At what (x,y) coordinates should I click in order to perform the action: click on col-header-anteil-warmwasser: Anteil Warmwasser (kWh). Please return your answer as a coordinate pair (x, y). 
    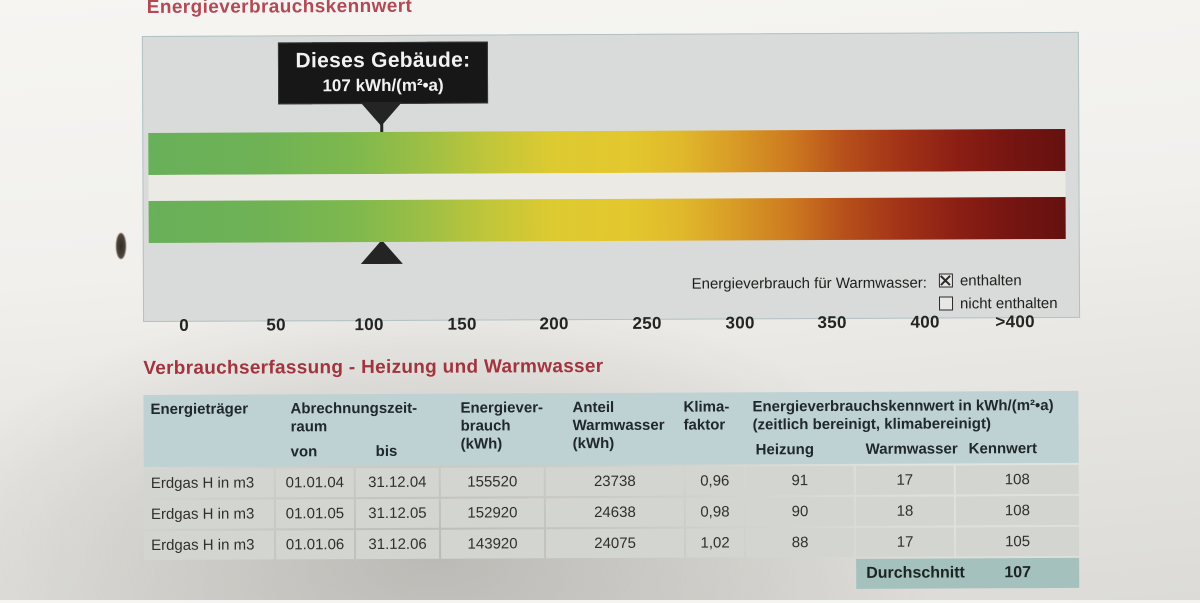
    Looking at the image, I should click on (618, 425).